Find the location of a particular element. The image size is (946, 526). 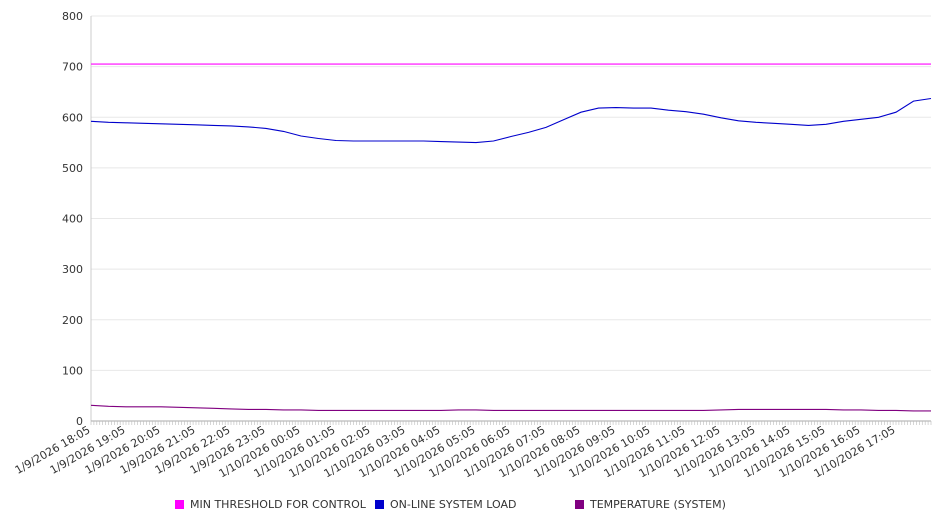

legend-label-system-load: ON-LINE SYSTEM LOAD is located at coordinates (453, 504).